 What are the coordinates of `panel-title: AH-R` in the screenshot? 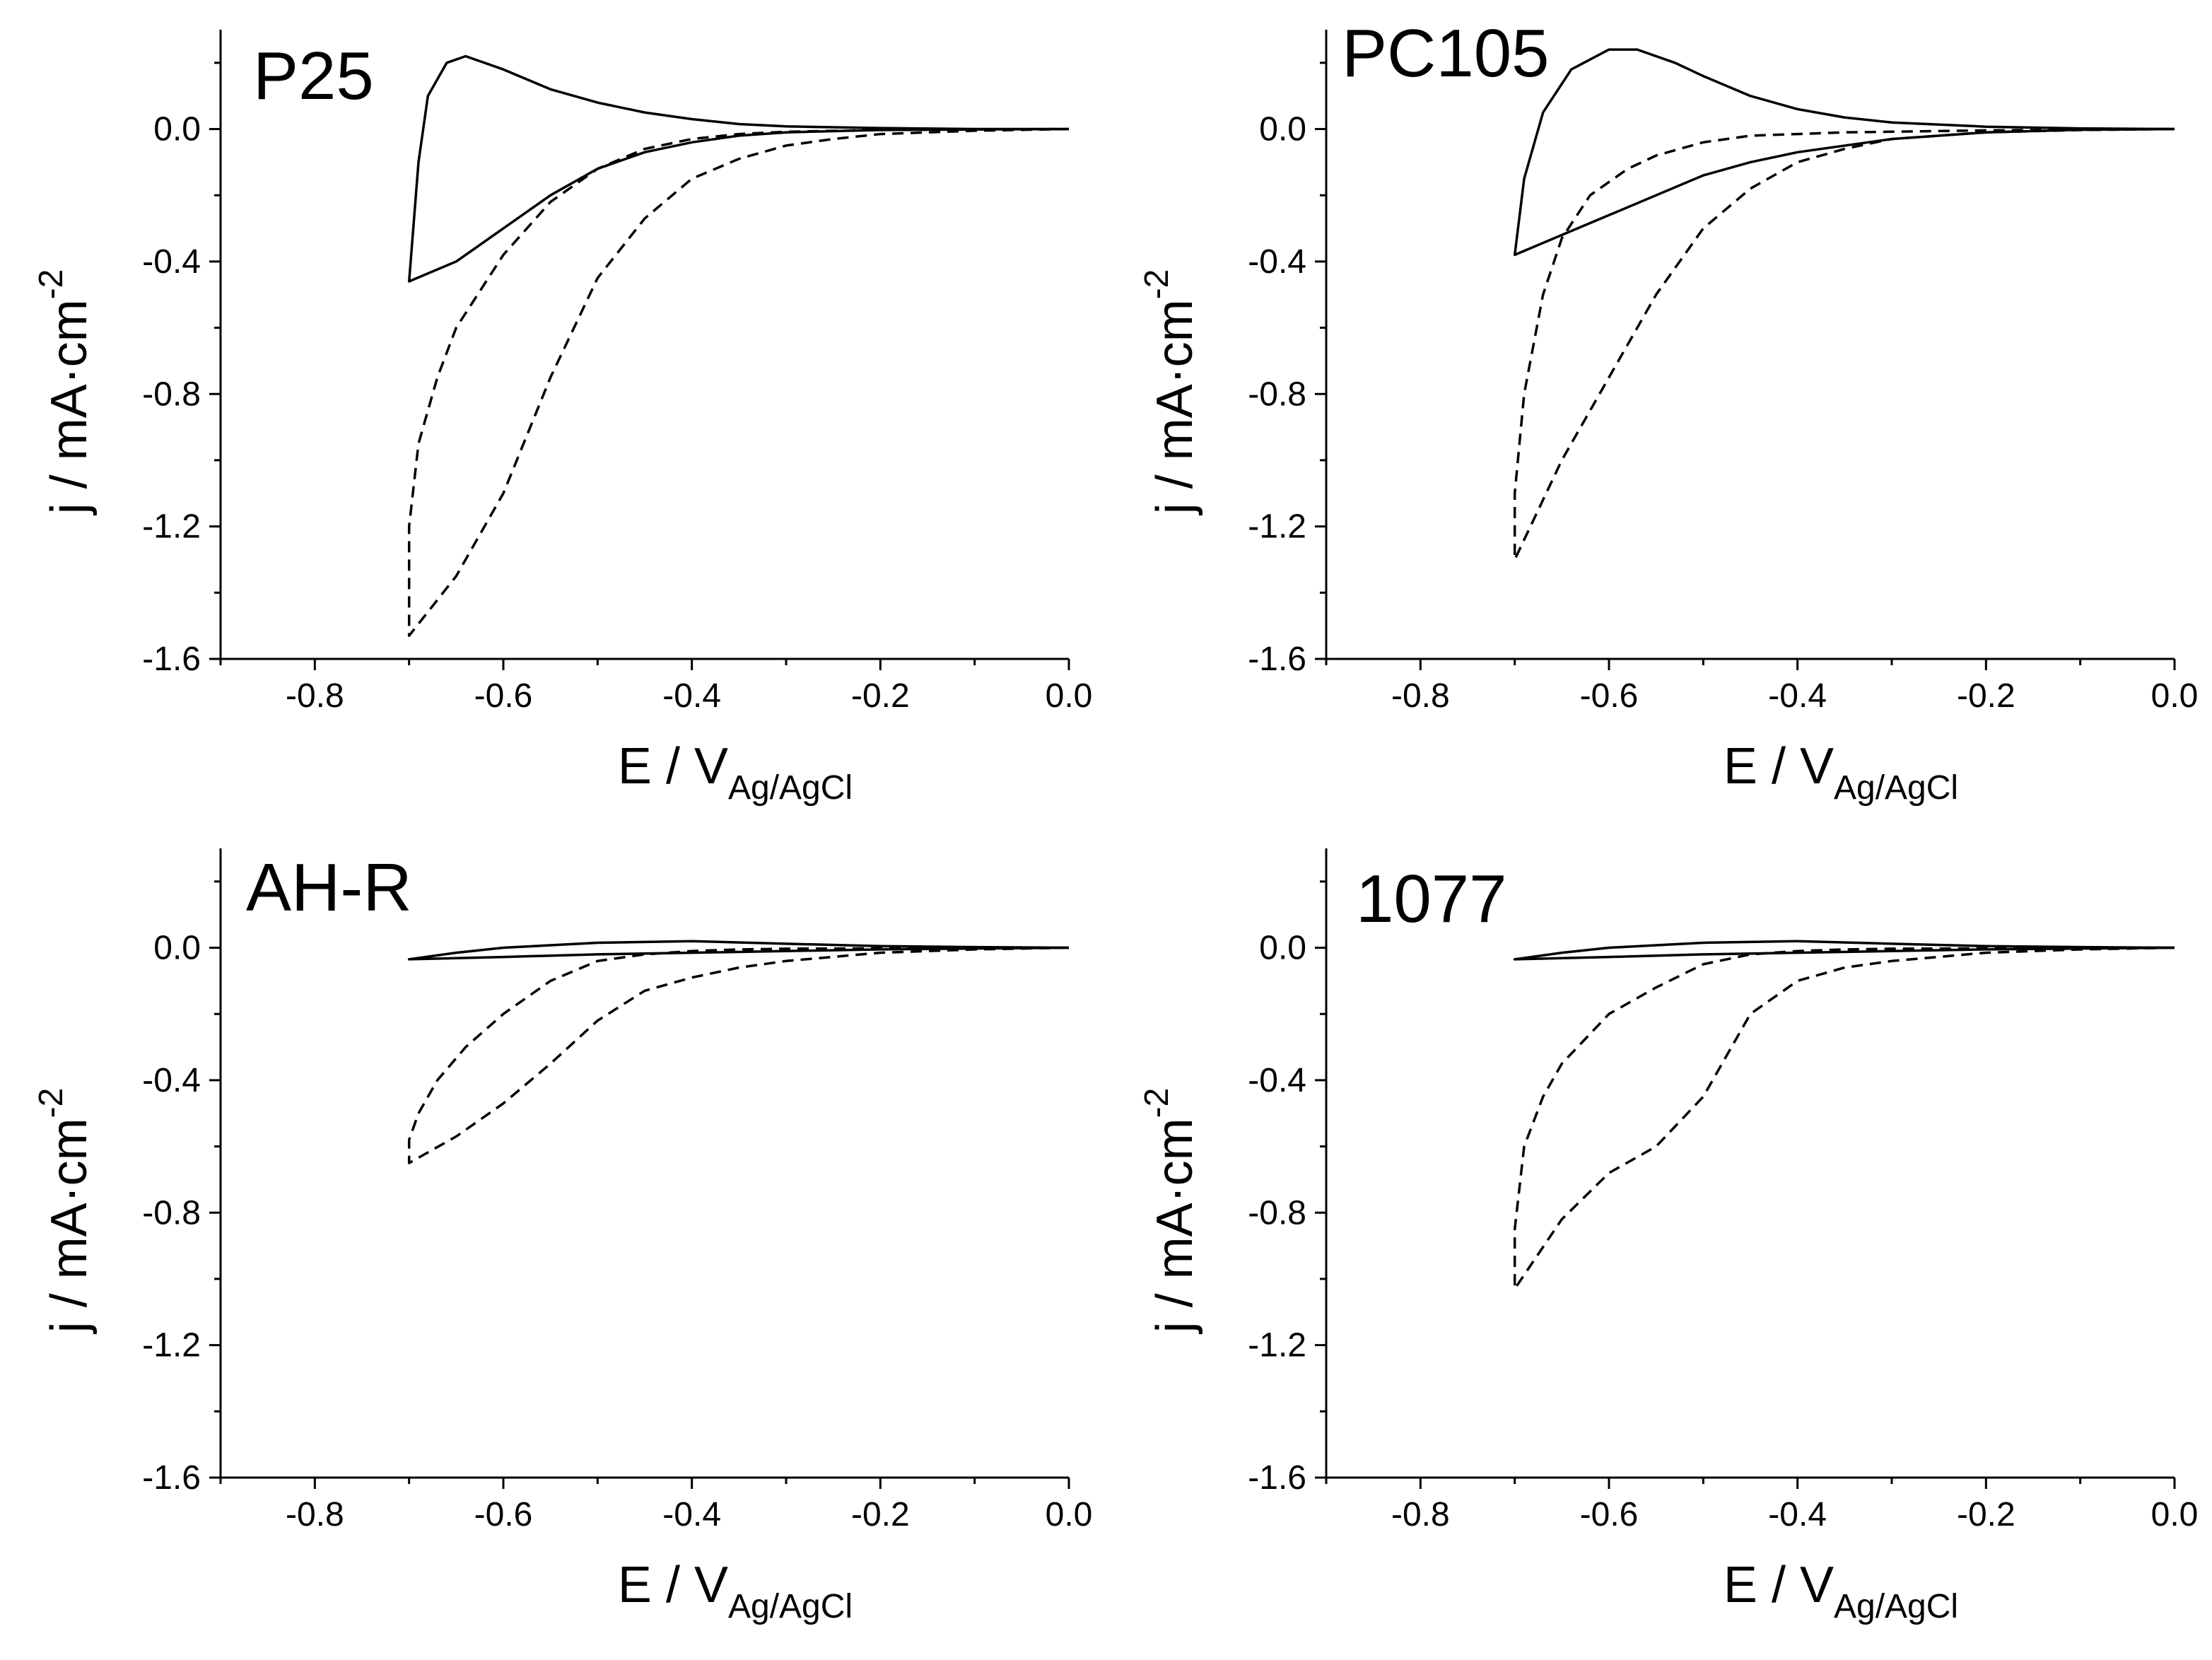 It's located at (329, 887).